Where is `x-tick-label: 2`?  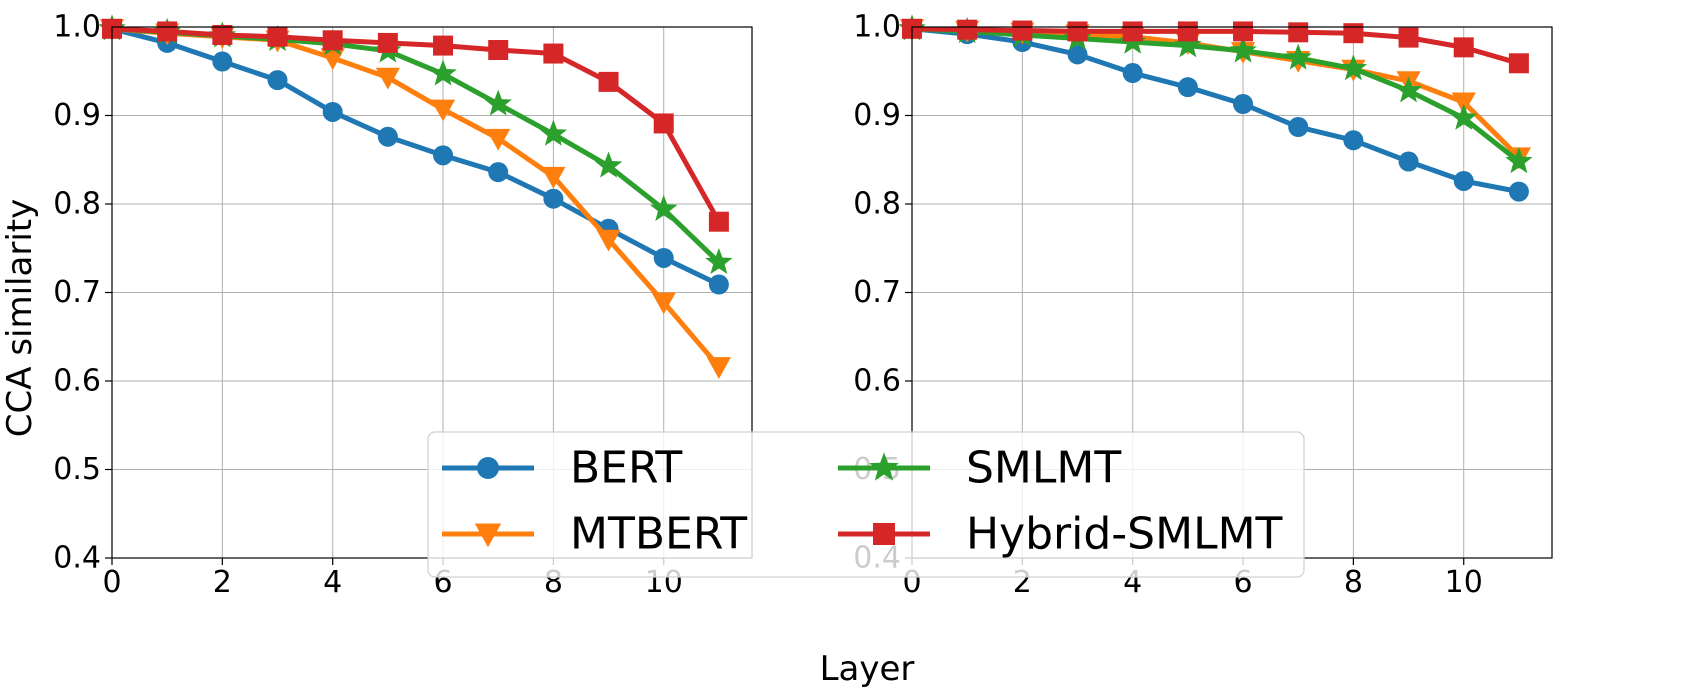
x-tick-label: 2 is located at coordinates (222, 582).